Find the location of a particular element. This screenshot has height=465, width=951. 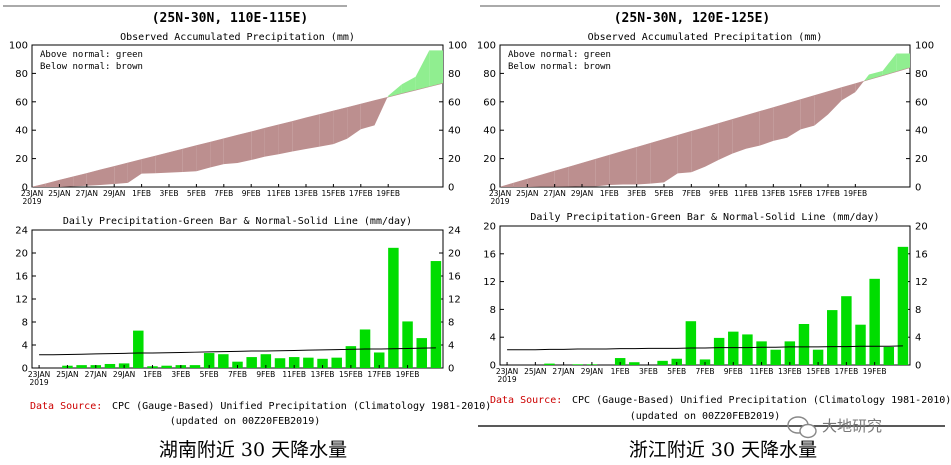

y-tick-label-right: 60 is located at coordinates (921, 102).